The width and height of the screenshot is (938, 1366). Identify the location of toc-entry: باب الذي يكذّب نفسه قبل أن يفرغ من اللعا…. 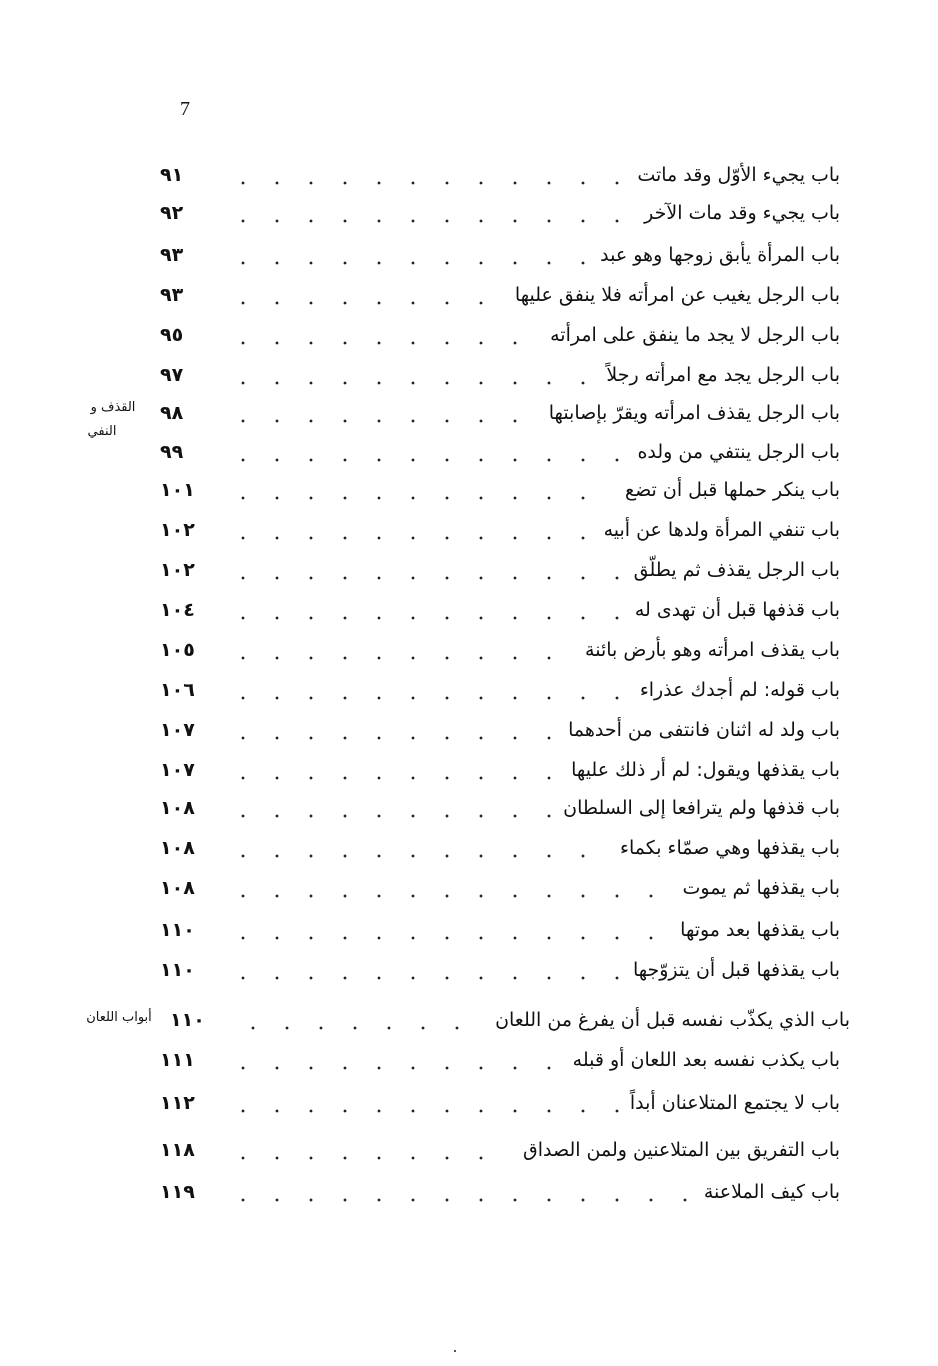
(510, 1020).